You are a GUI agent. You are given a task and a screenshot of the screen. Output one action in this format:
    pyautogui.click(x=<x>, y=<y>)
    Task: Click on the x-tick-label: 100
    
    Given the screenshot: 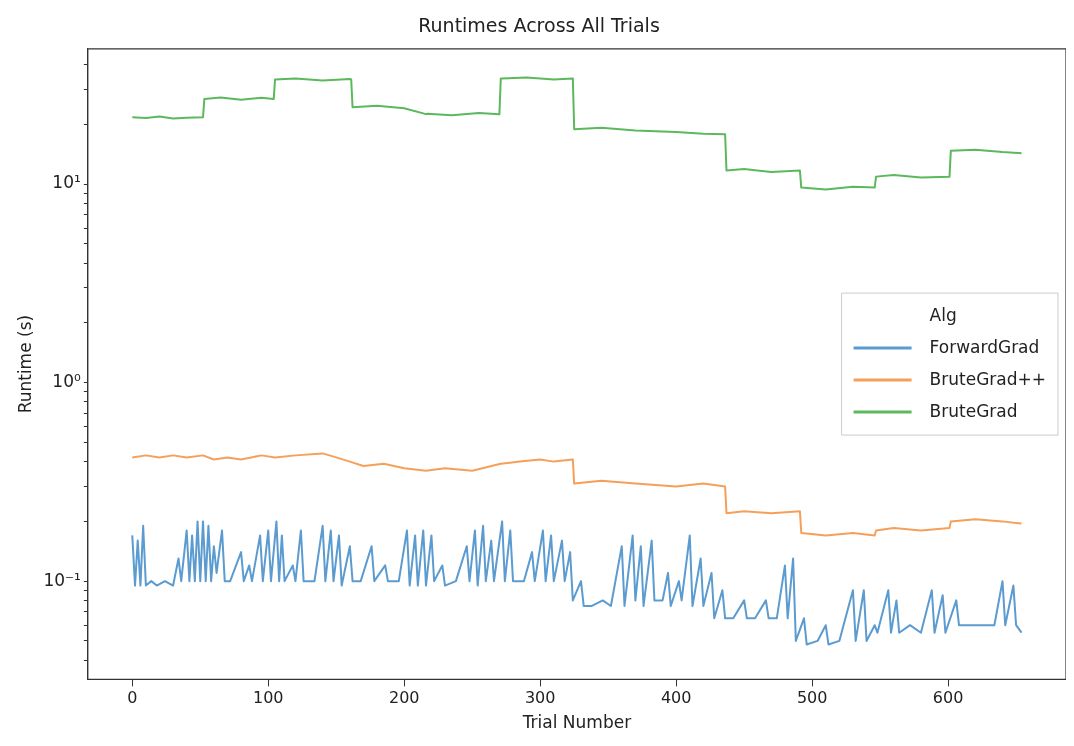 What is the action you would take?
    pyautogui.click(x=268, y=698)
    